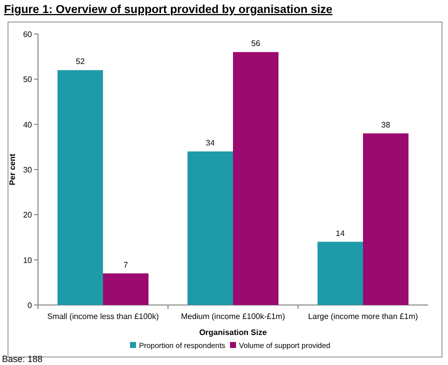  Describe the element at coordinates (233, 332) in the screenshot. I see `x-axis-title: Organisation Size` at that location.